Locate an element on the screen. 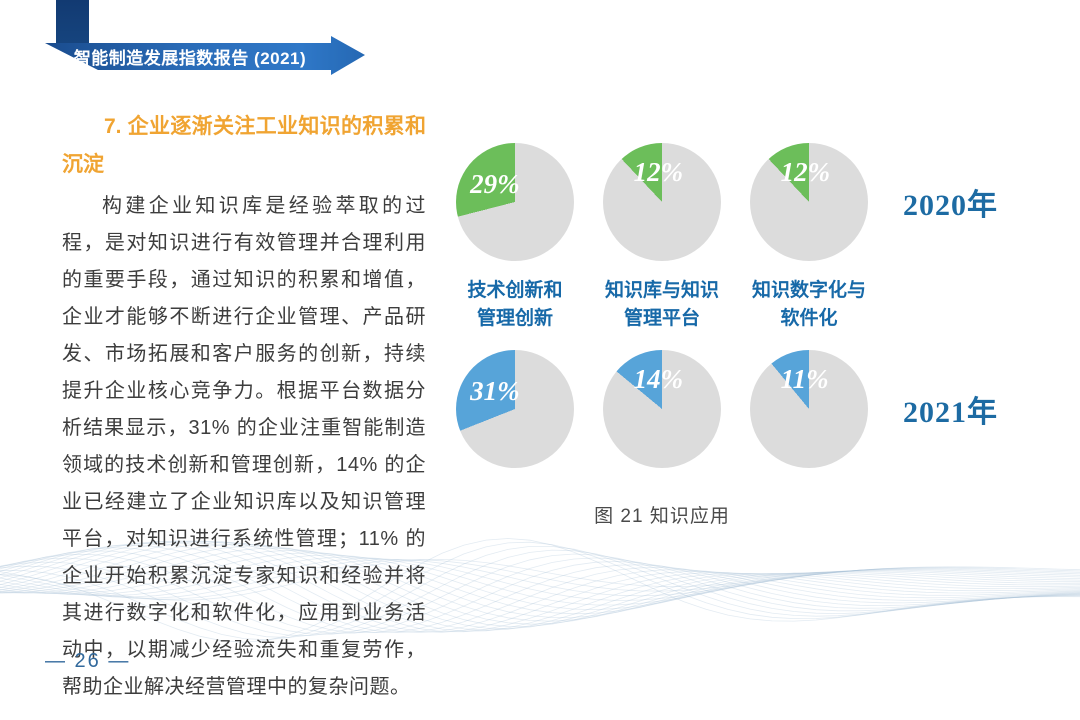  pie-percent-label: 29% is located at coordinates (495, 183).